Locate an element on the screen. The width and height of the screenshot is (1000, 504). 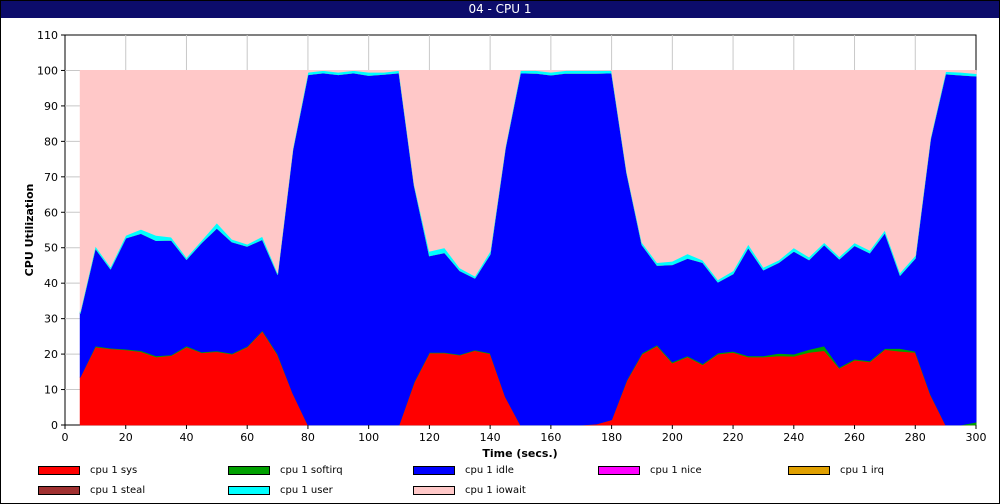
x-tick-label: 240 is located at coordinates (793, 437).